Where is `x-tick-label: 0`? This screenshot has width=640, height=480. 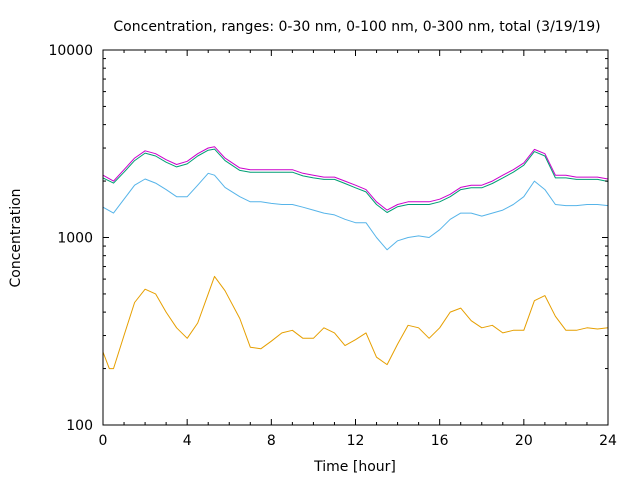 x-tick-label: 0 is located at coordinates (103, 441).